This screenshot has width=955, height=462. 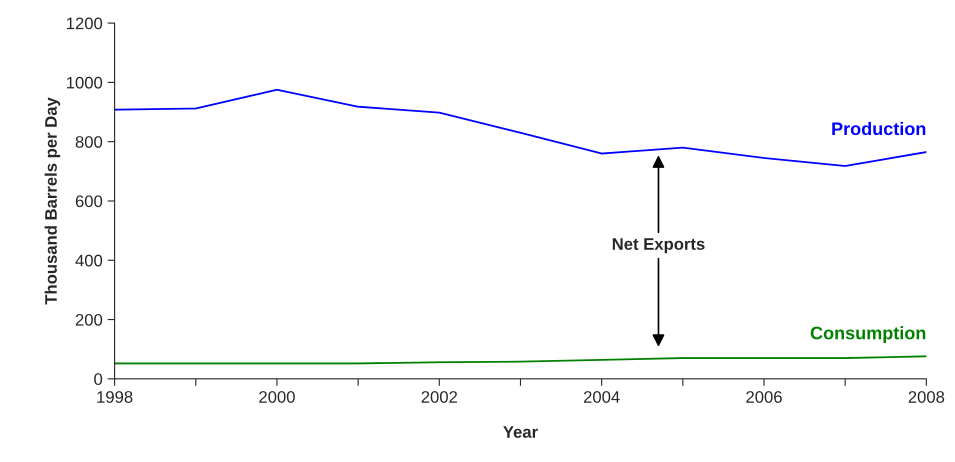 What do you see at coordinates (89, 320) in the screenshot?
I see `y-tick-label: 200` at bounding box center [89, 320].